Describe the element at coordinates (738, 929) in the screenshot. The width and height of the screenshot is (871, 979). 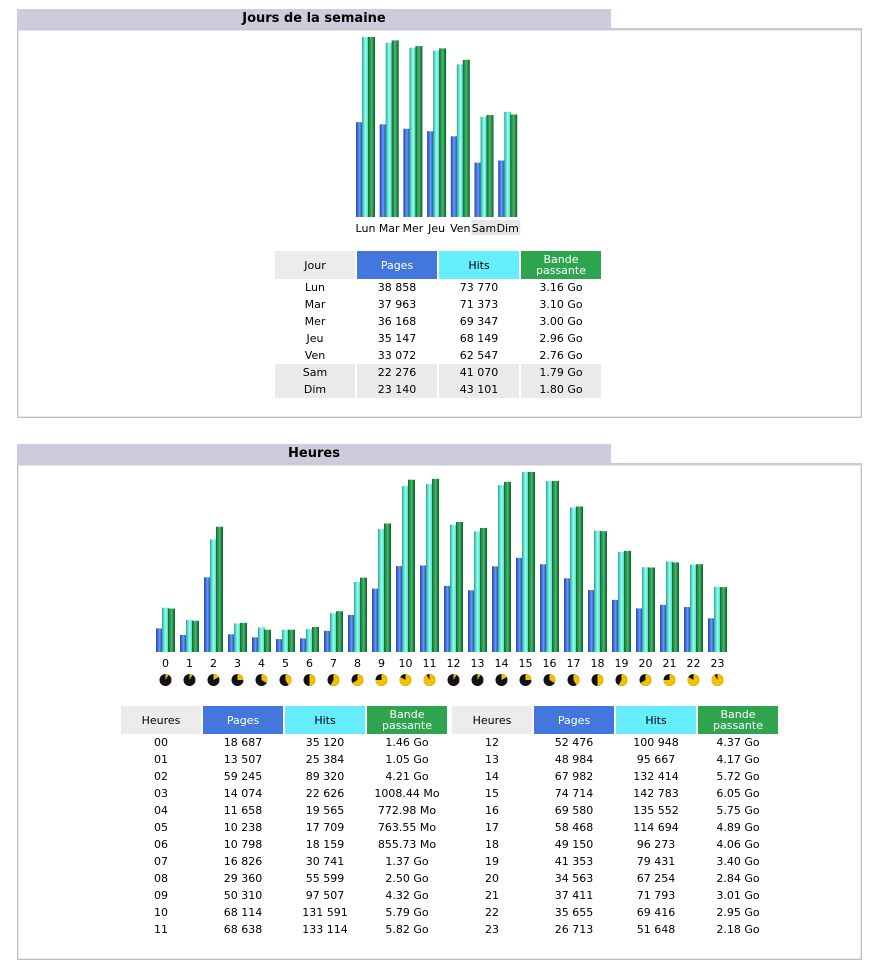
I see `cell-bw: 2.18 Go` at that location.